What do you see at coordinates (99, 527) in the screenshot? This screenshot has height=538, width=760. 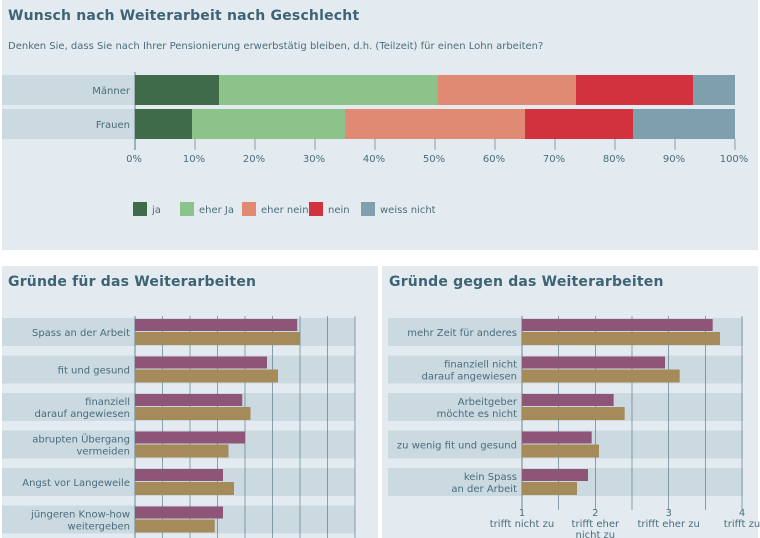 I see `category-label: weitergeben` at bounding box center [99, 527].